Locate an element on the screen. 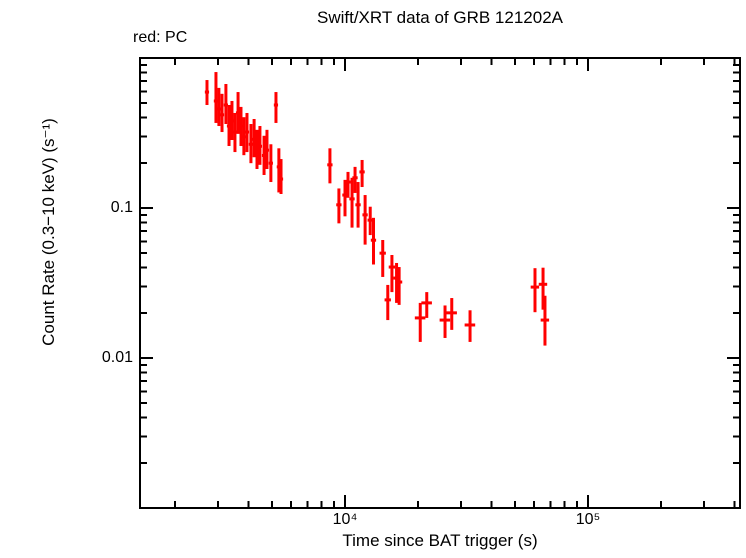 The width and height of the screenshot is (746, 558). x-axis-label: Time since BAT trigger (s) is located at coordinates (440, 540).